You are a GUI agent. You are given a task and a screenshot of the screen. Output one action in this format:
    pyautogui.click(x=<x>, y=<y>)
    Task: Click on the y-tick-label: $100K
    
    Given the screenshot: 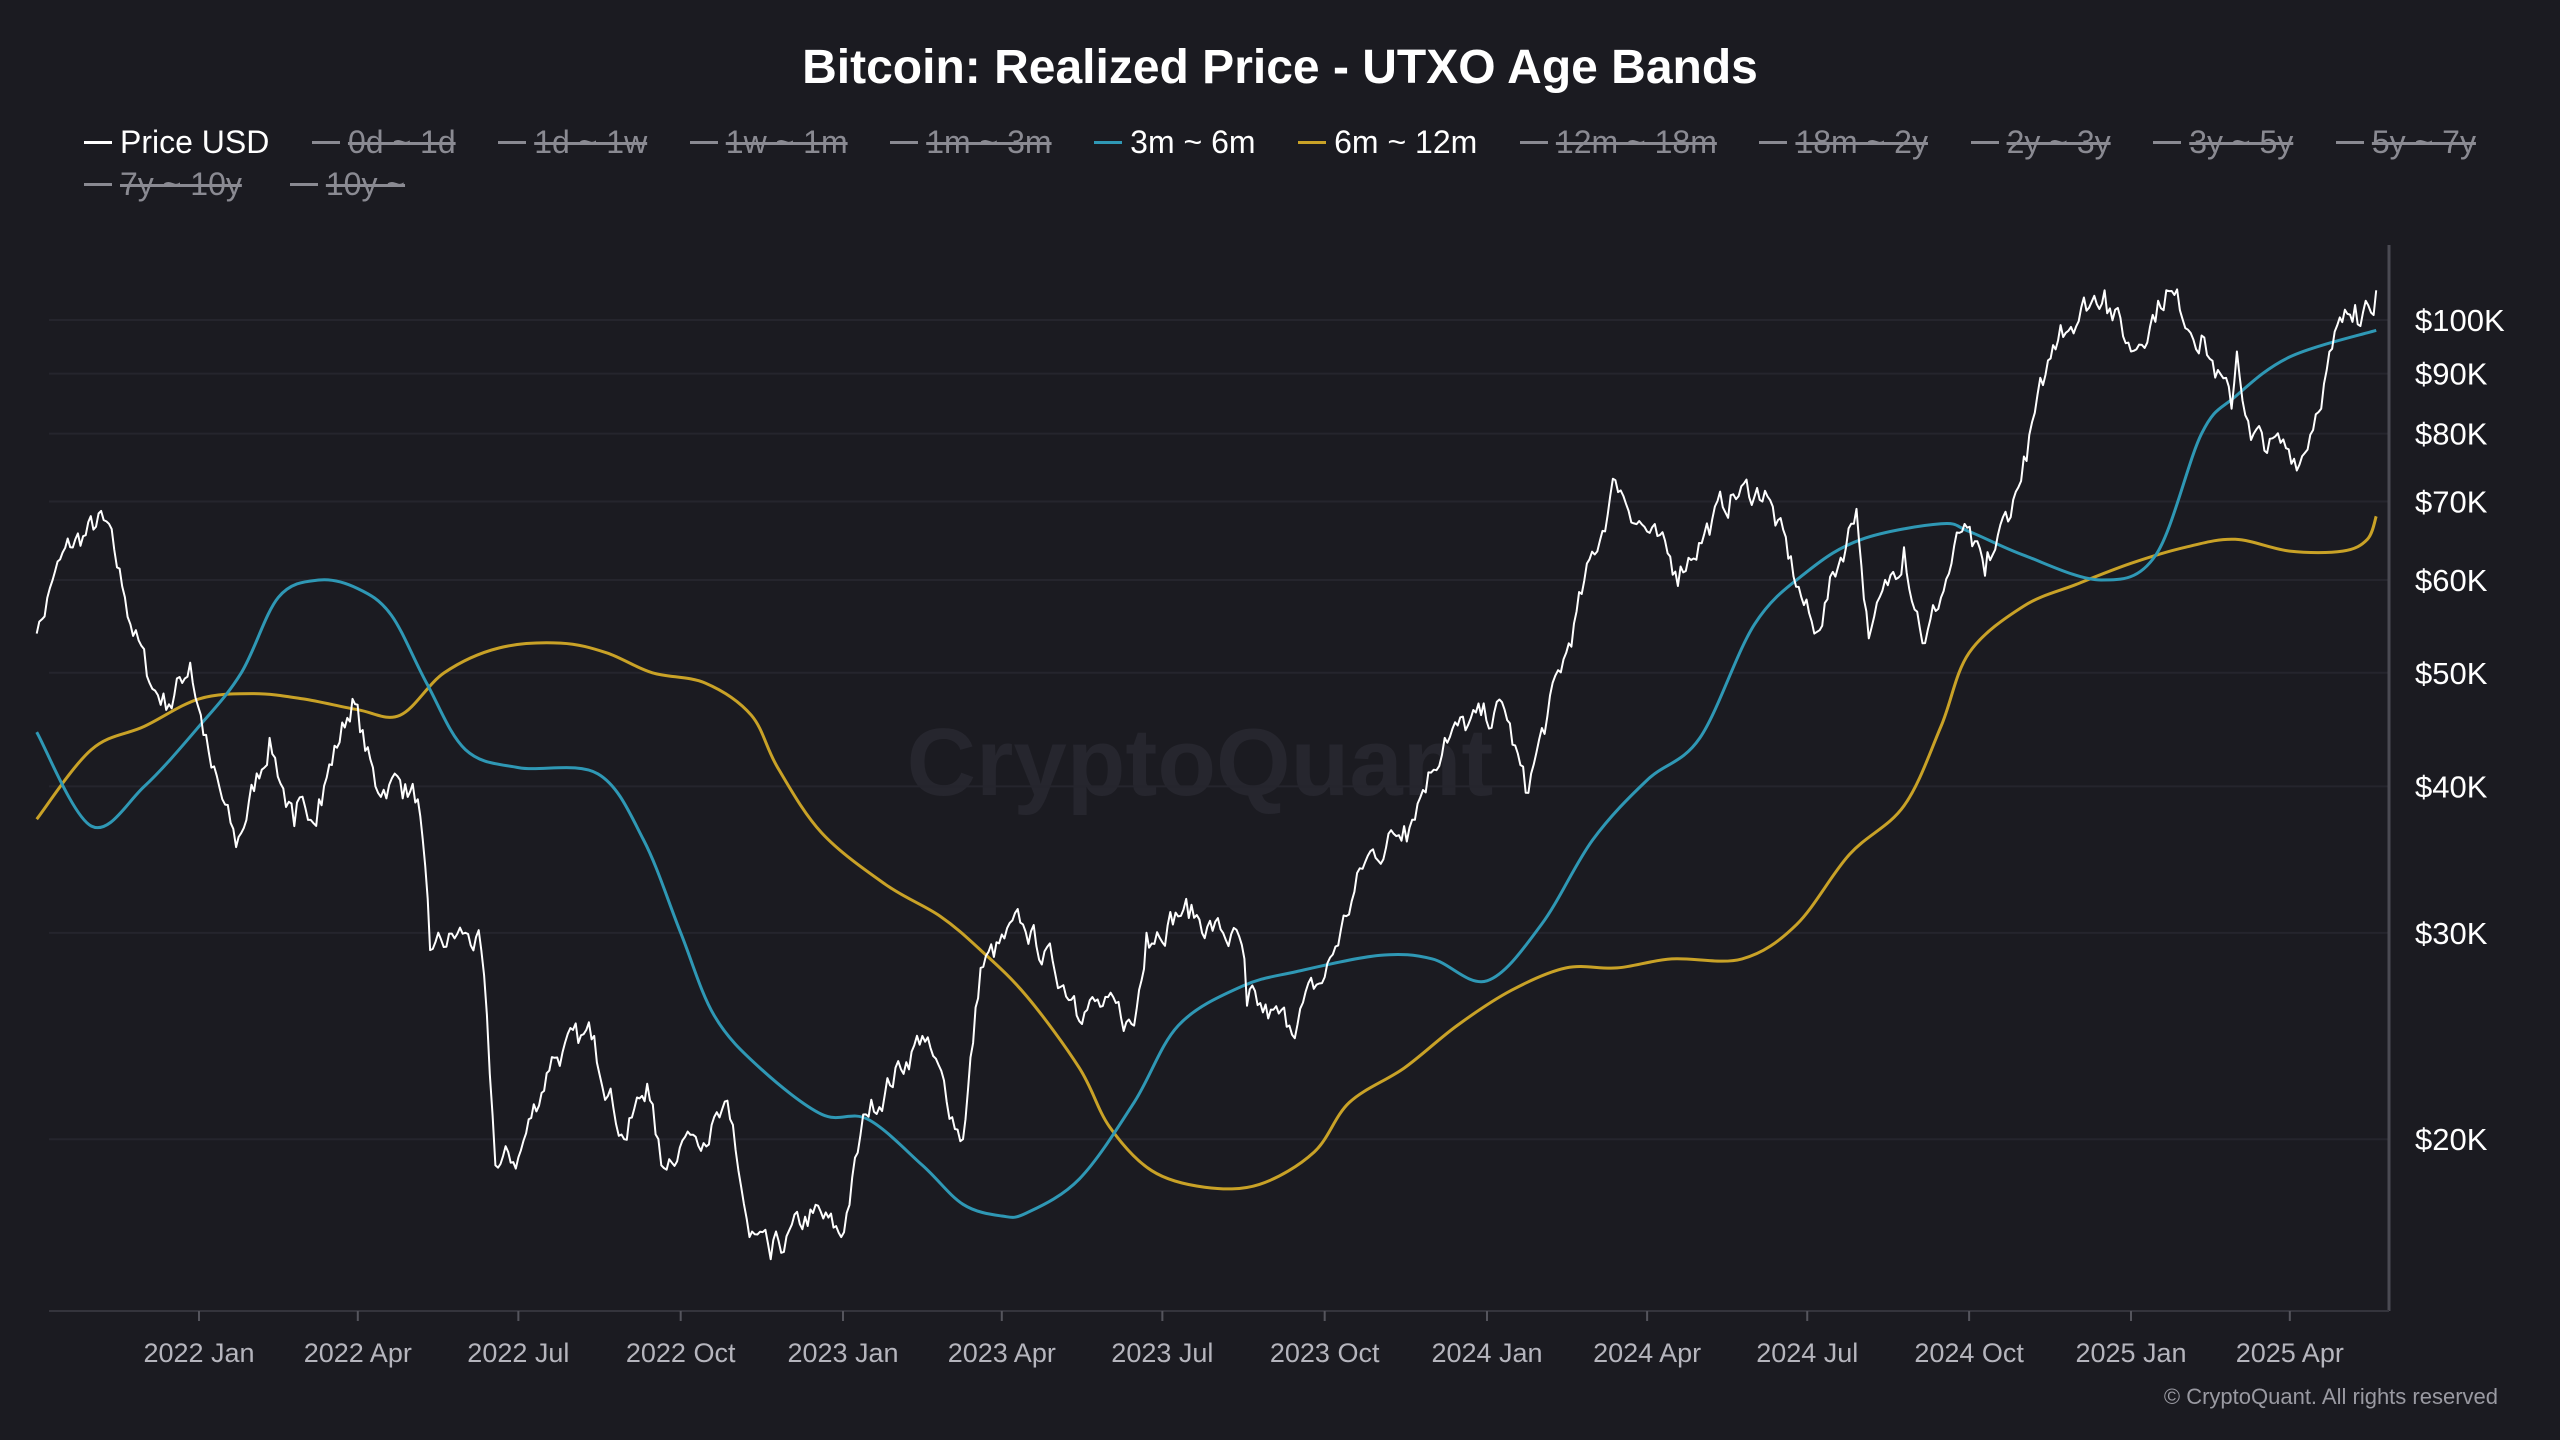 What is the action you would take?
    pyautogui.click(x=2460, y=320)
    